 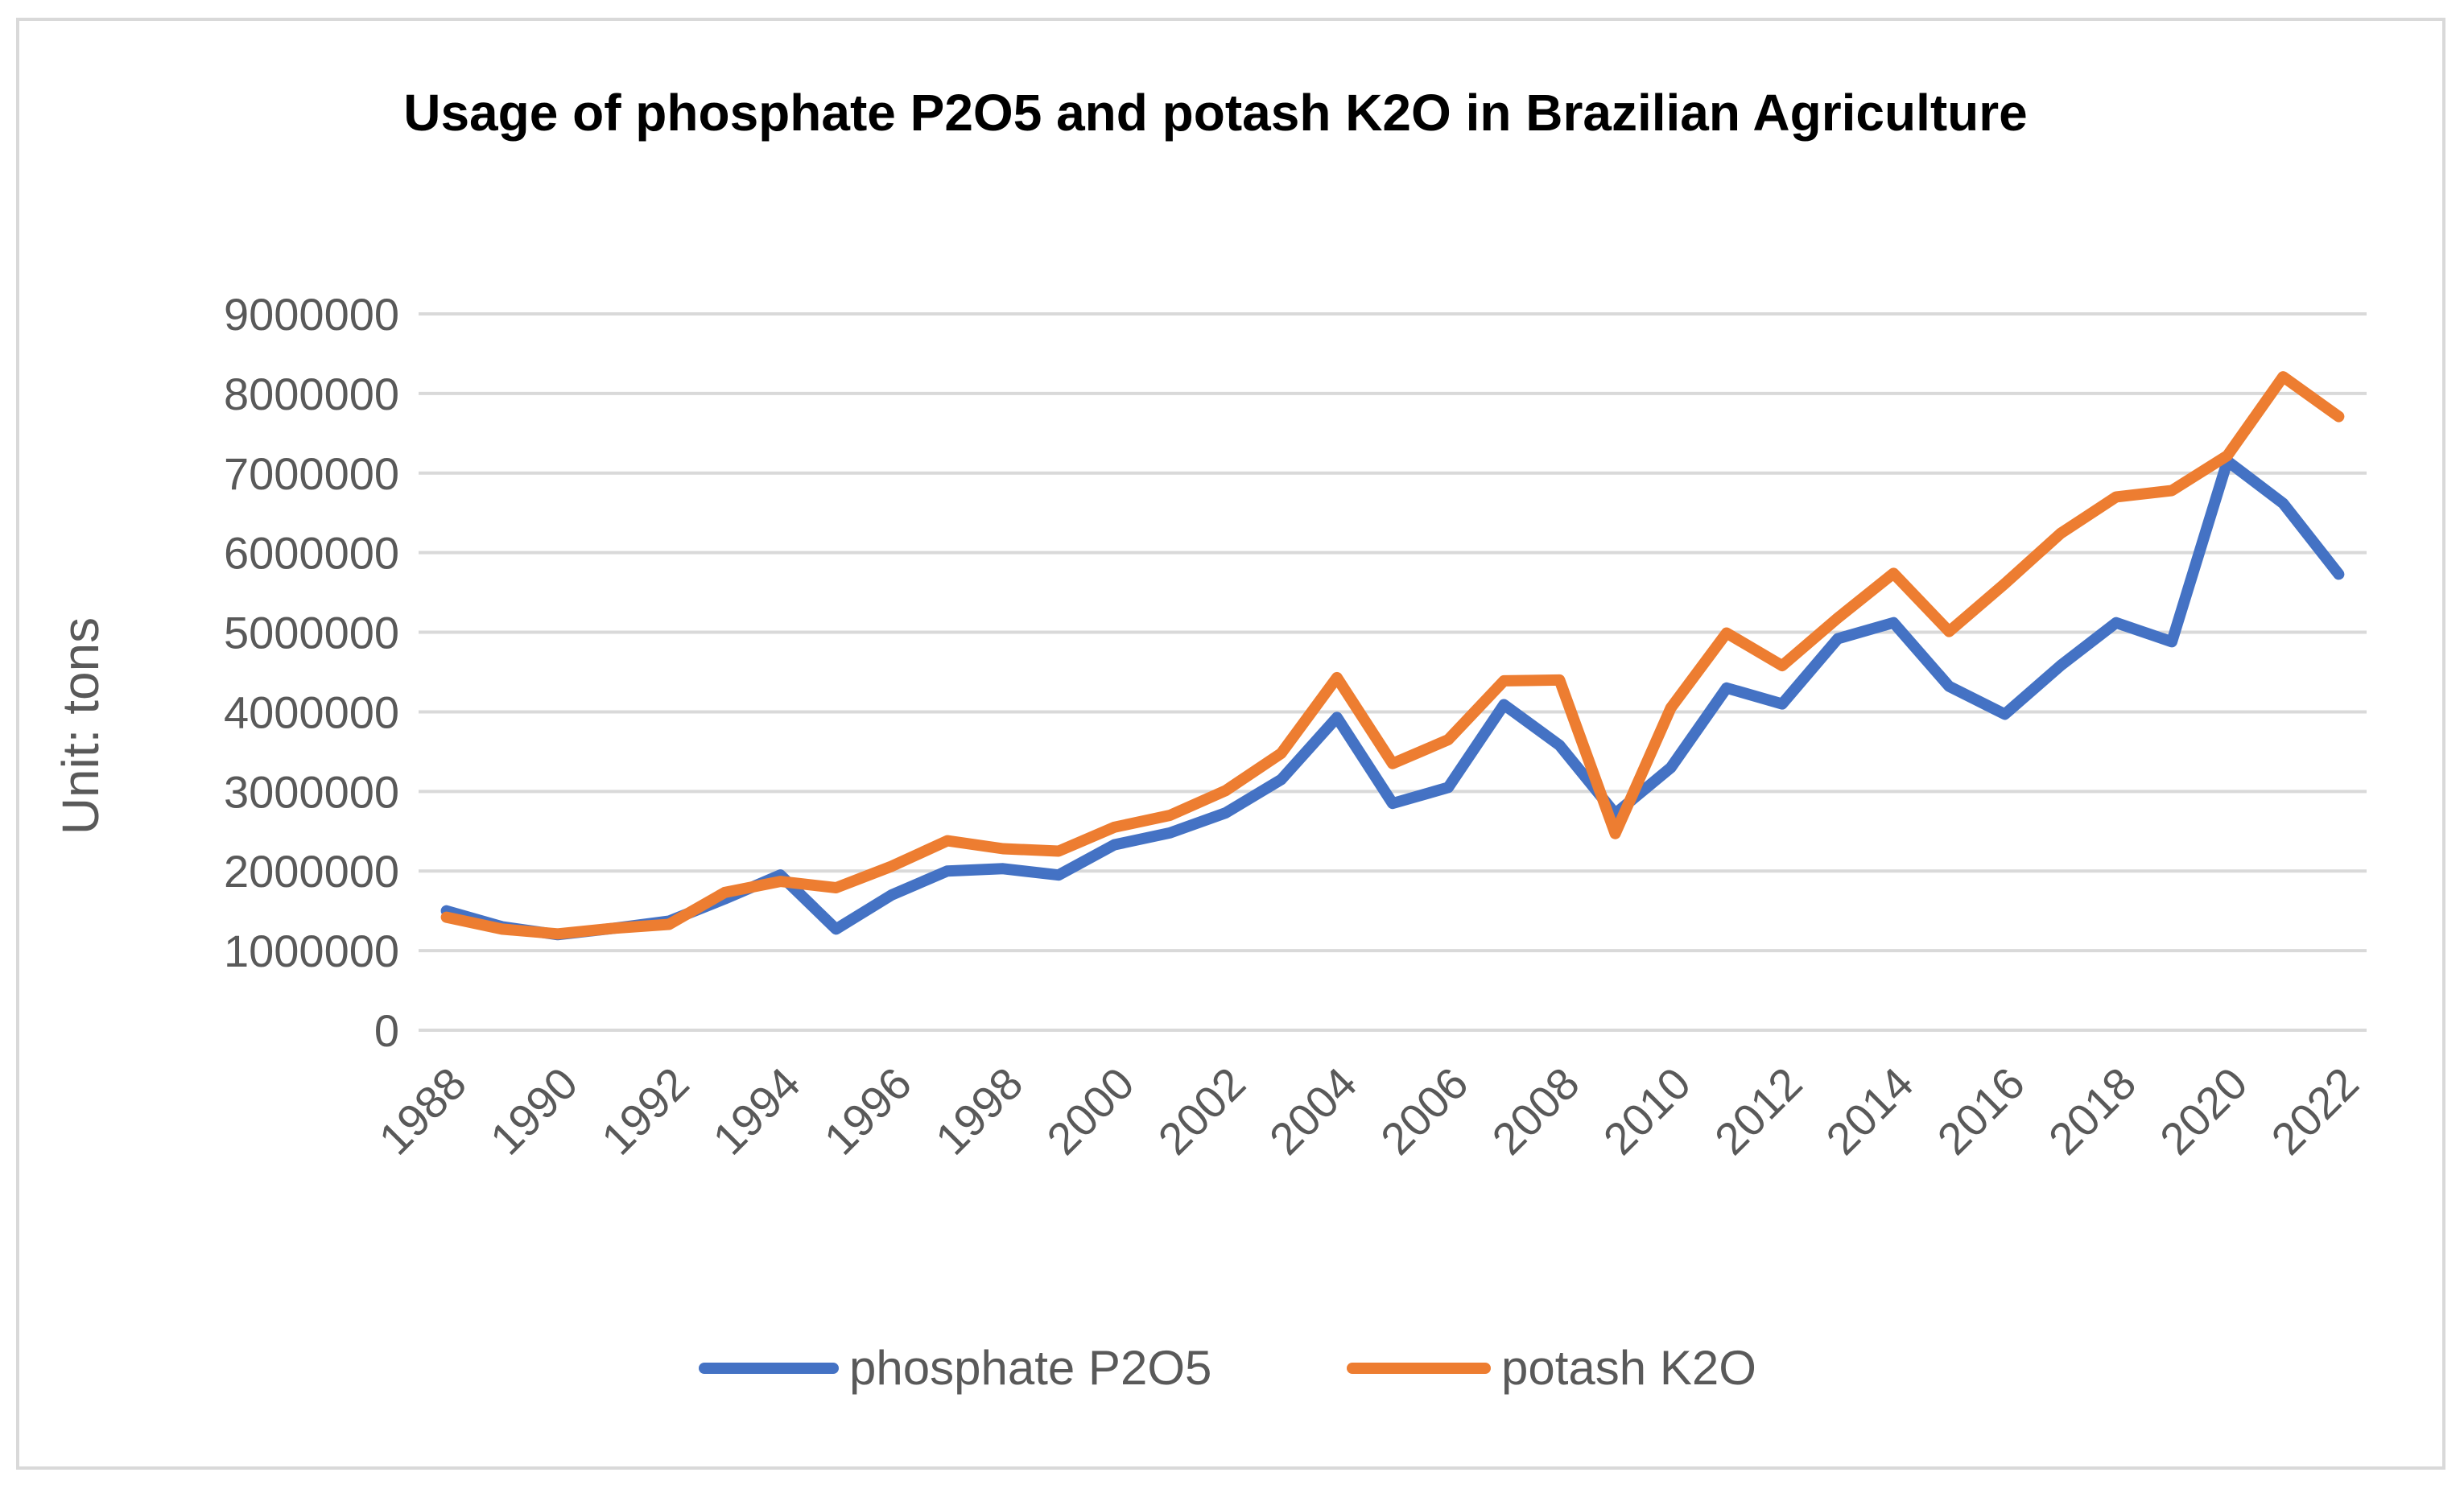 What do you see at coordinates (1228, 1368) in the screenshot?
I see `legend: phosphate P2O5 potash K2O` at bounding box center [1228, 1368].